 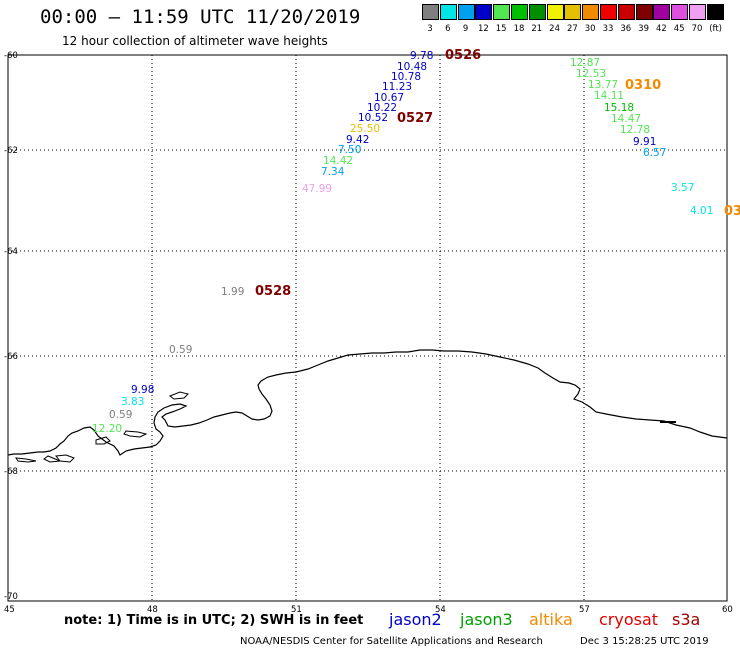 What do you see at coordinates (406, 77) in the screenshot?
I see `wave-height-label: 10.78` at bounding box center [406, 77].